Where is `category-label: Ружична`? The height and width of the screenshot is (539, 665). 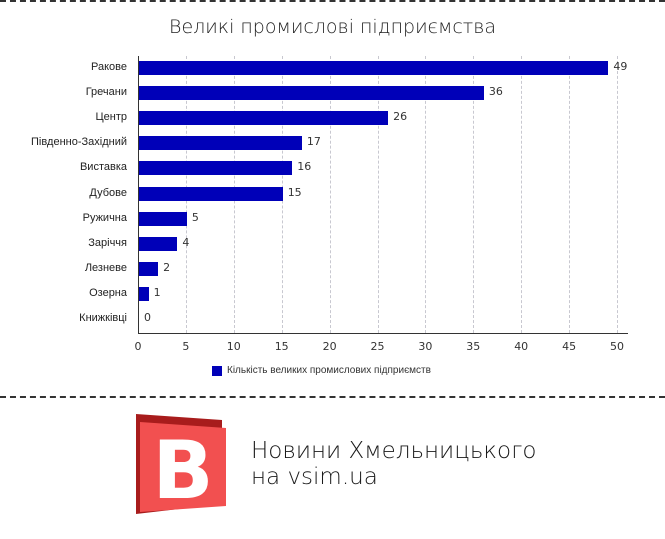 category-label: Ружична is located at coordinates (104, 217).